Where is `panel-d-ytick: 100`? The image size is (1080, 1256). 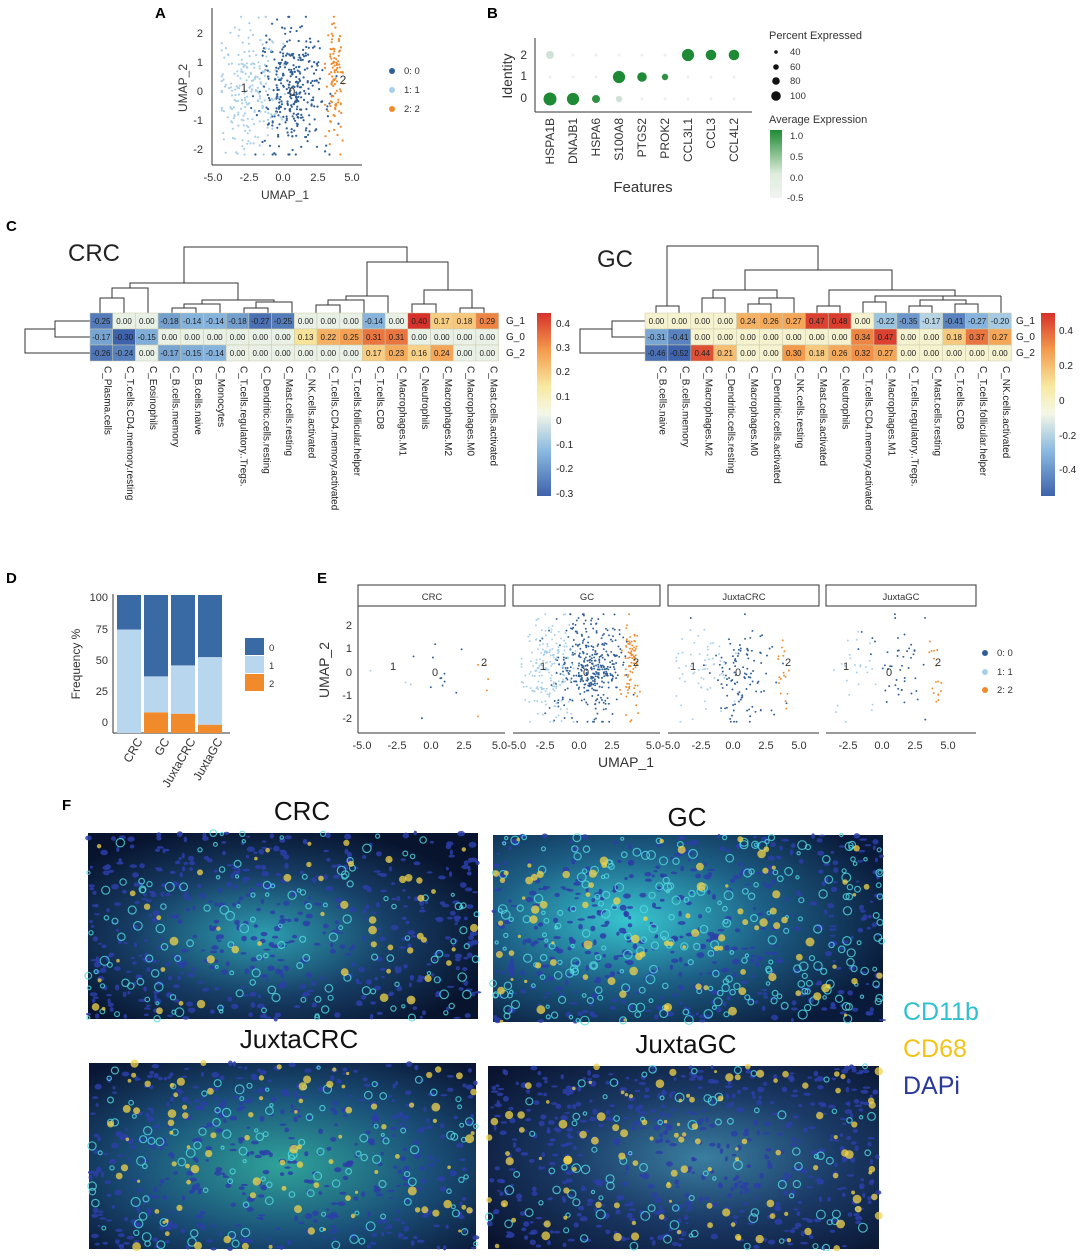
panel-d-ytick: 100 is located at coordinates (99, 598).